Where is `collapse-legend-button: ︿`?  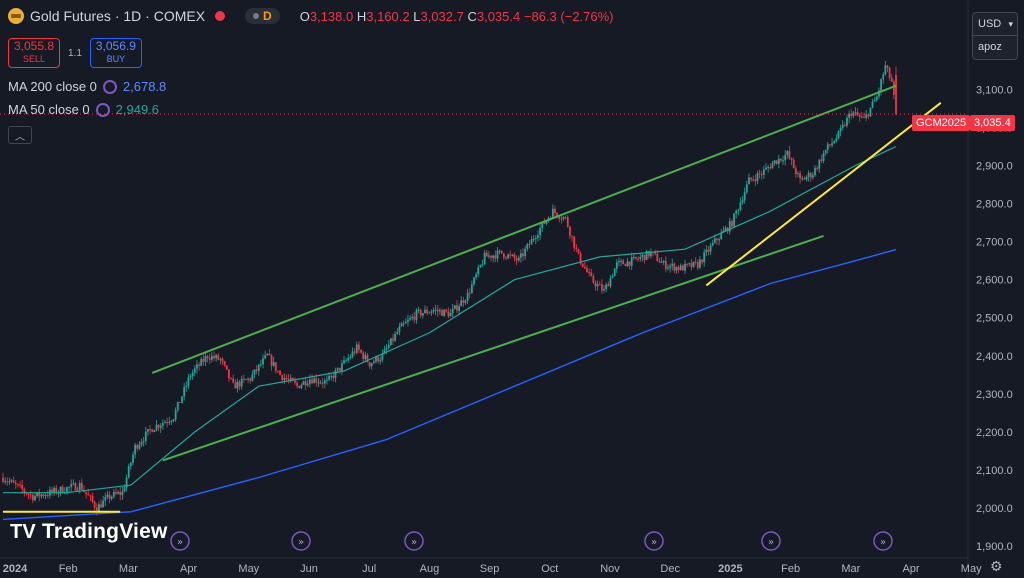 collapse-legend-button: ︿ is located at coordinates (20, 135).